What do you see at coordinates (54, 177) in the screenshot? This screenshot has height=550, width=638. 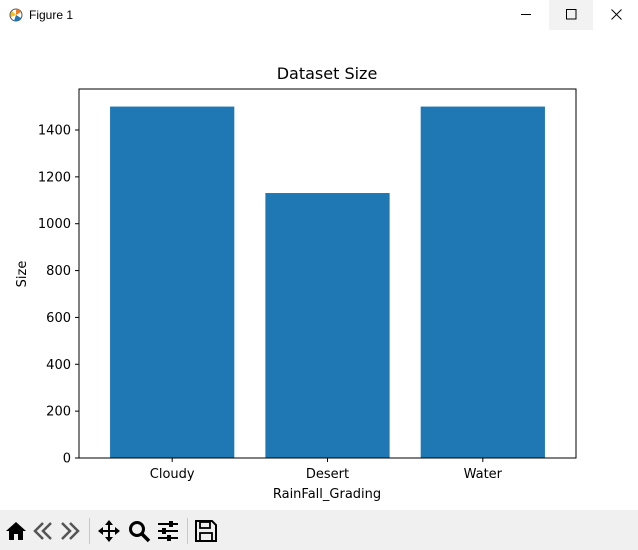 I see `y-tick-label: 1200` at bounding box center [54, 177].